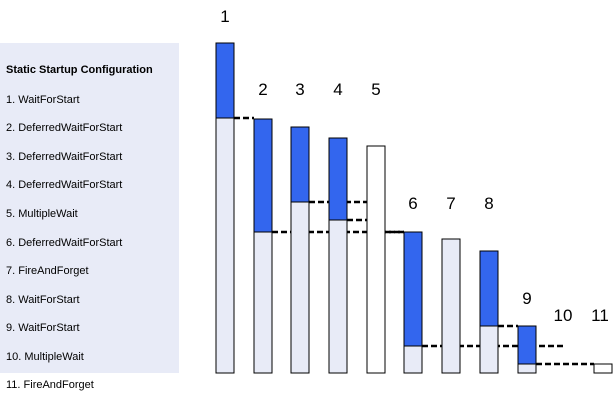  Describe the element at coordinates (300, 164) in the screenshot. I see `bar-3-wait-segment` at that location.